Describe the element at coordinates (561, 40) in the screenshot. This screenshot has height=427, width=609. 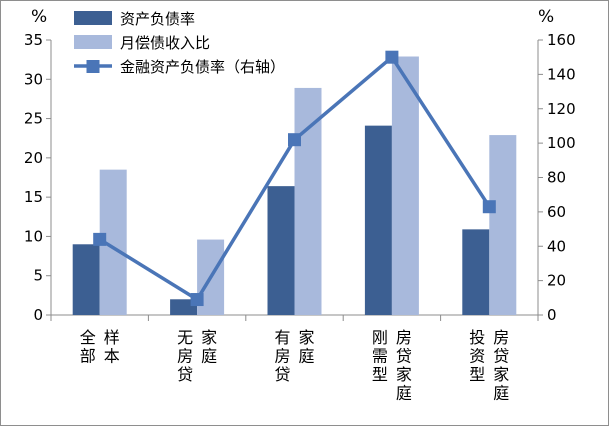
I see `right-axis-tick-label: 160` at that location.